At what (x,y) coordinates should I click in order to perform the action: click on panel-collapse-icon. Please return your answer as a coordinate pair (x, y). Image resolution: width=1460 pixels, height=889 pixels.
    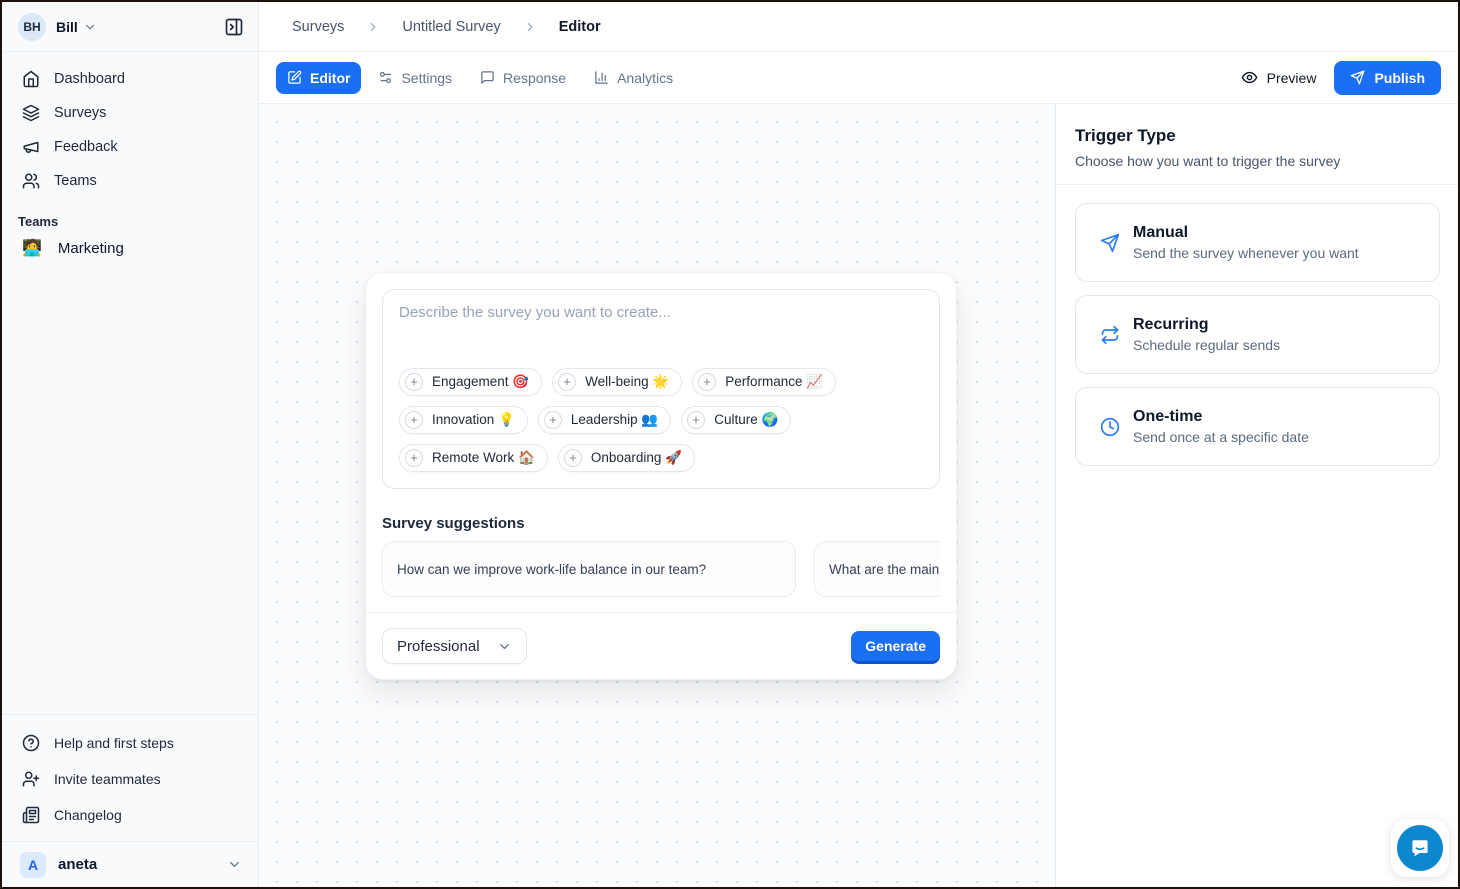
    Looking at the image, I should click on (234, 27).